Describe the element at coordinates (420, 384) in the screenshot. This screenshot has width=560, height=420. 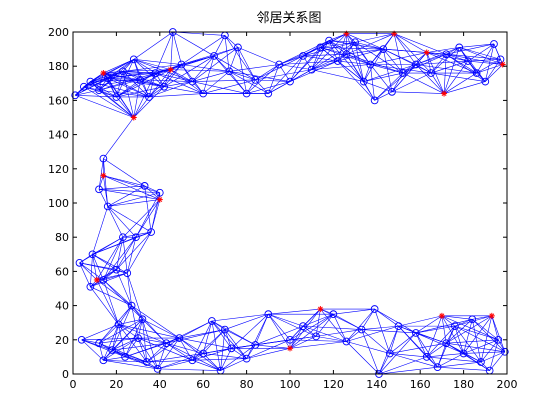
I see `x-tick-label: 160` at that location.